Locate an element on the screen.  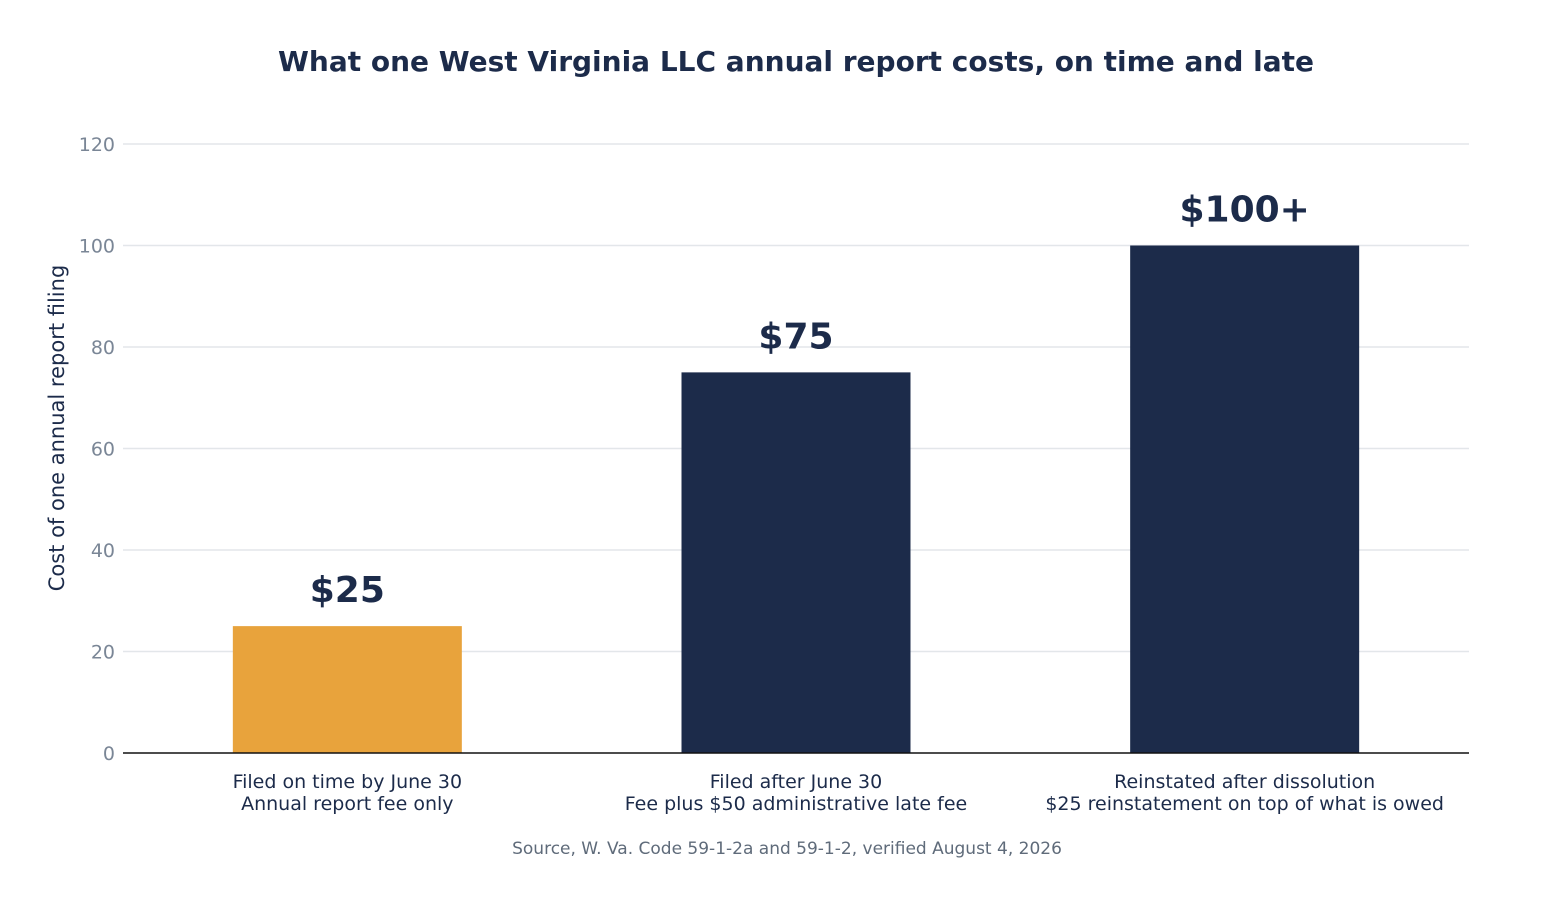
x-tick-label: $25 reinstatement on top of what is owed is located at coordinates (1244, 804).